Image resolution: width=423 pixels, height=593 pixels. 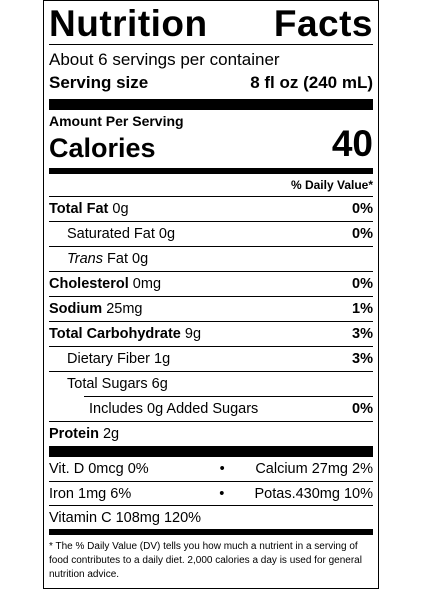 I want to click on nutrient-row-dietary-fiber: Dietary Fiber 1g 3%, so click(x=211, y=358).